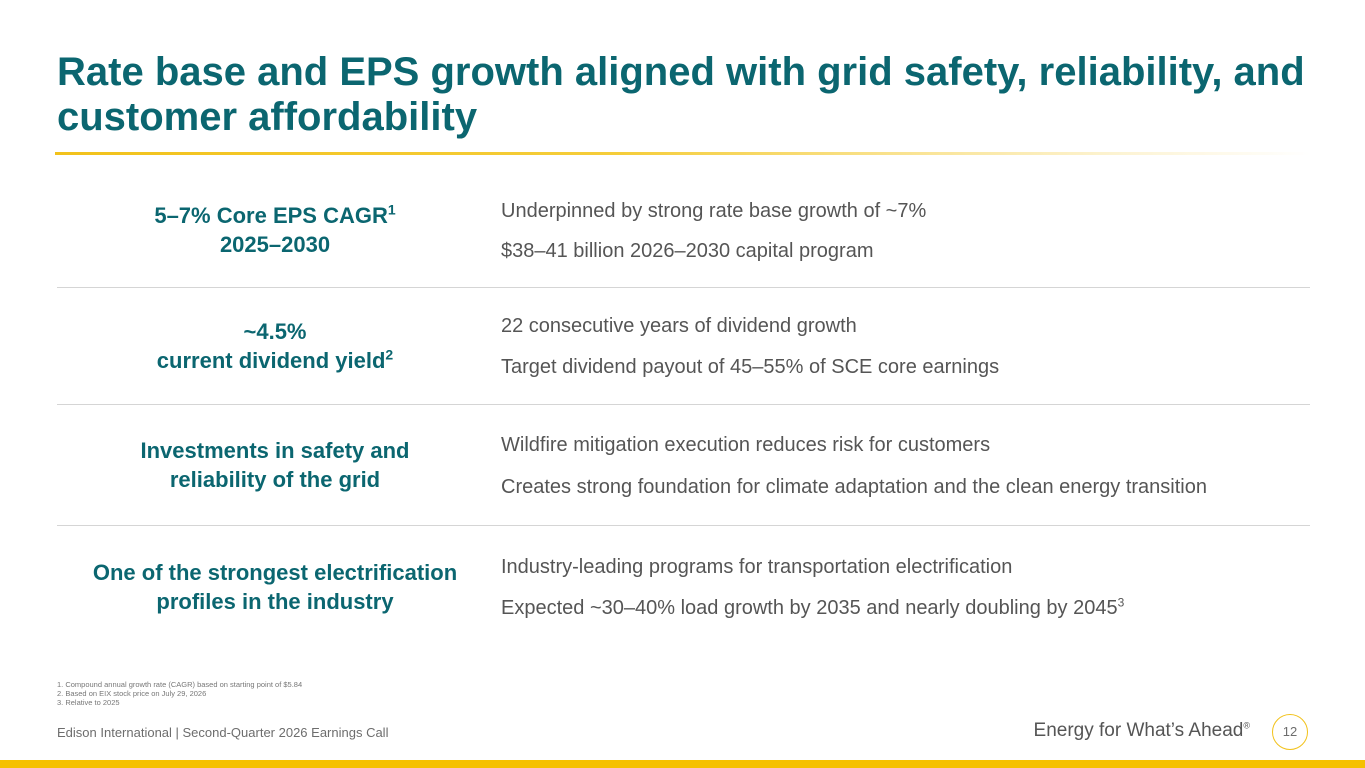  I want to click on footnote-marker: 1, so click(391, 209).